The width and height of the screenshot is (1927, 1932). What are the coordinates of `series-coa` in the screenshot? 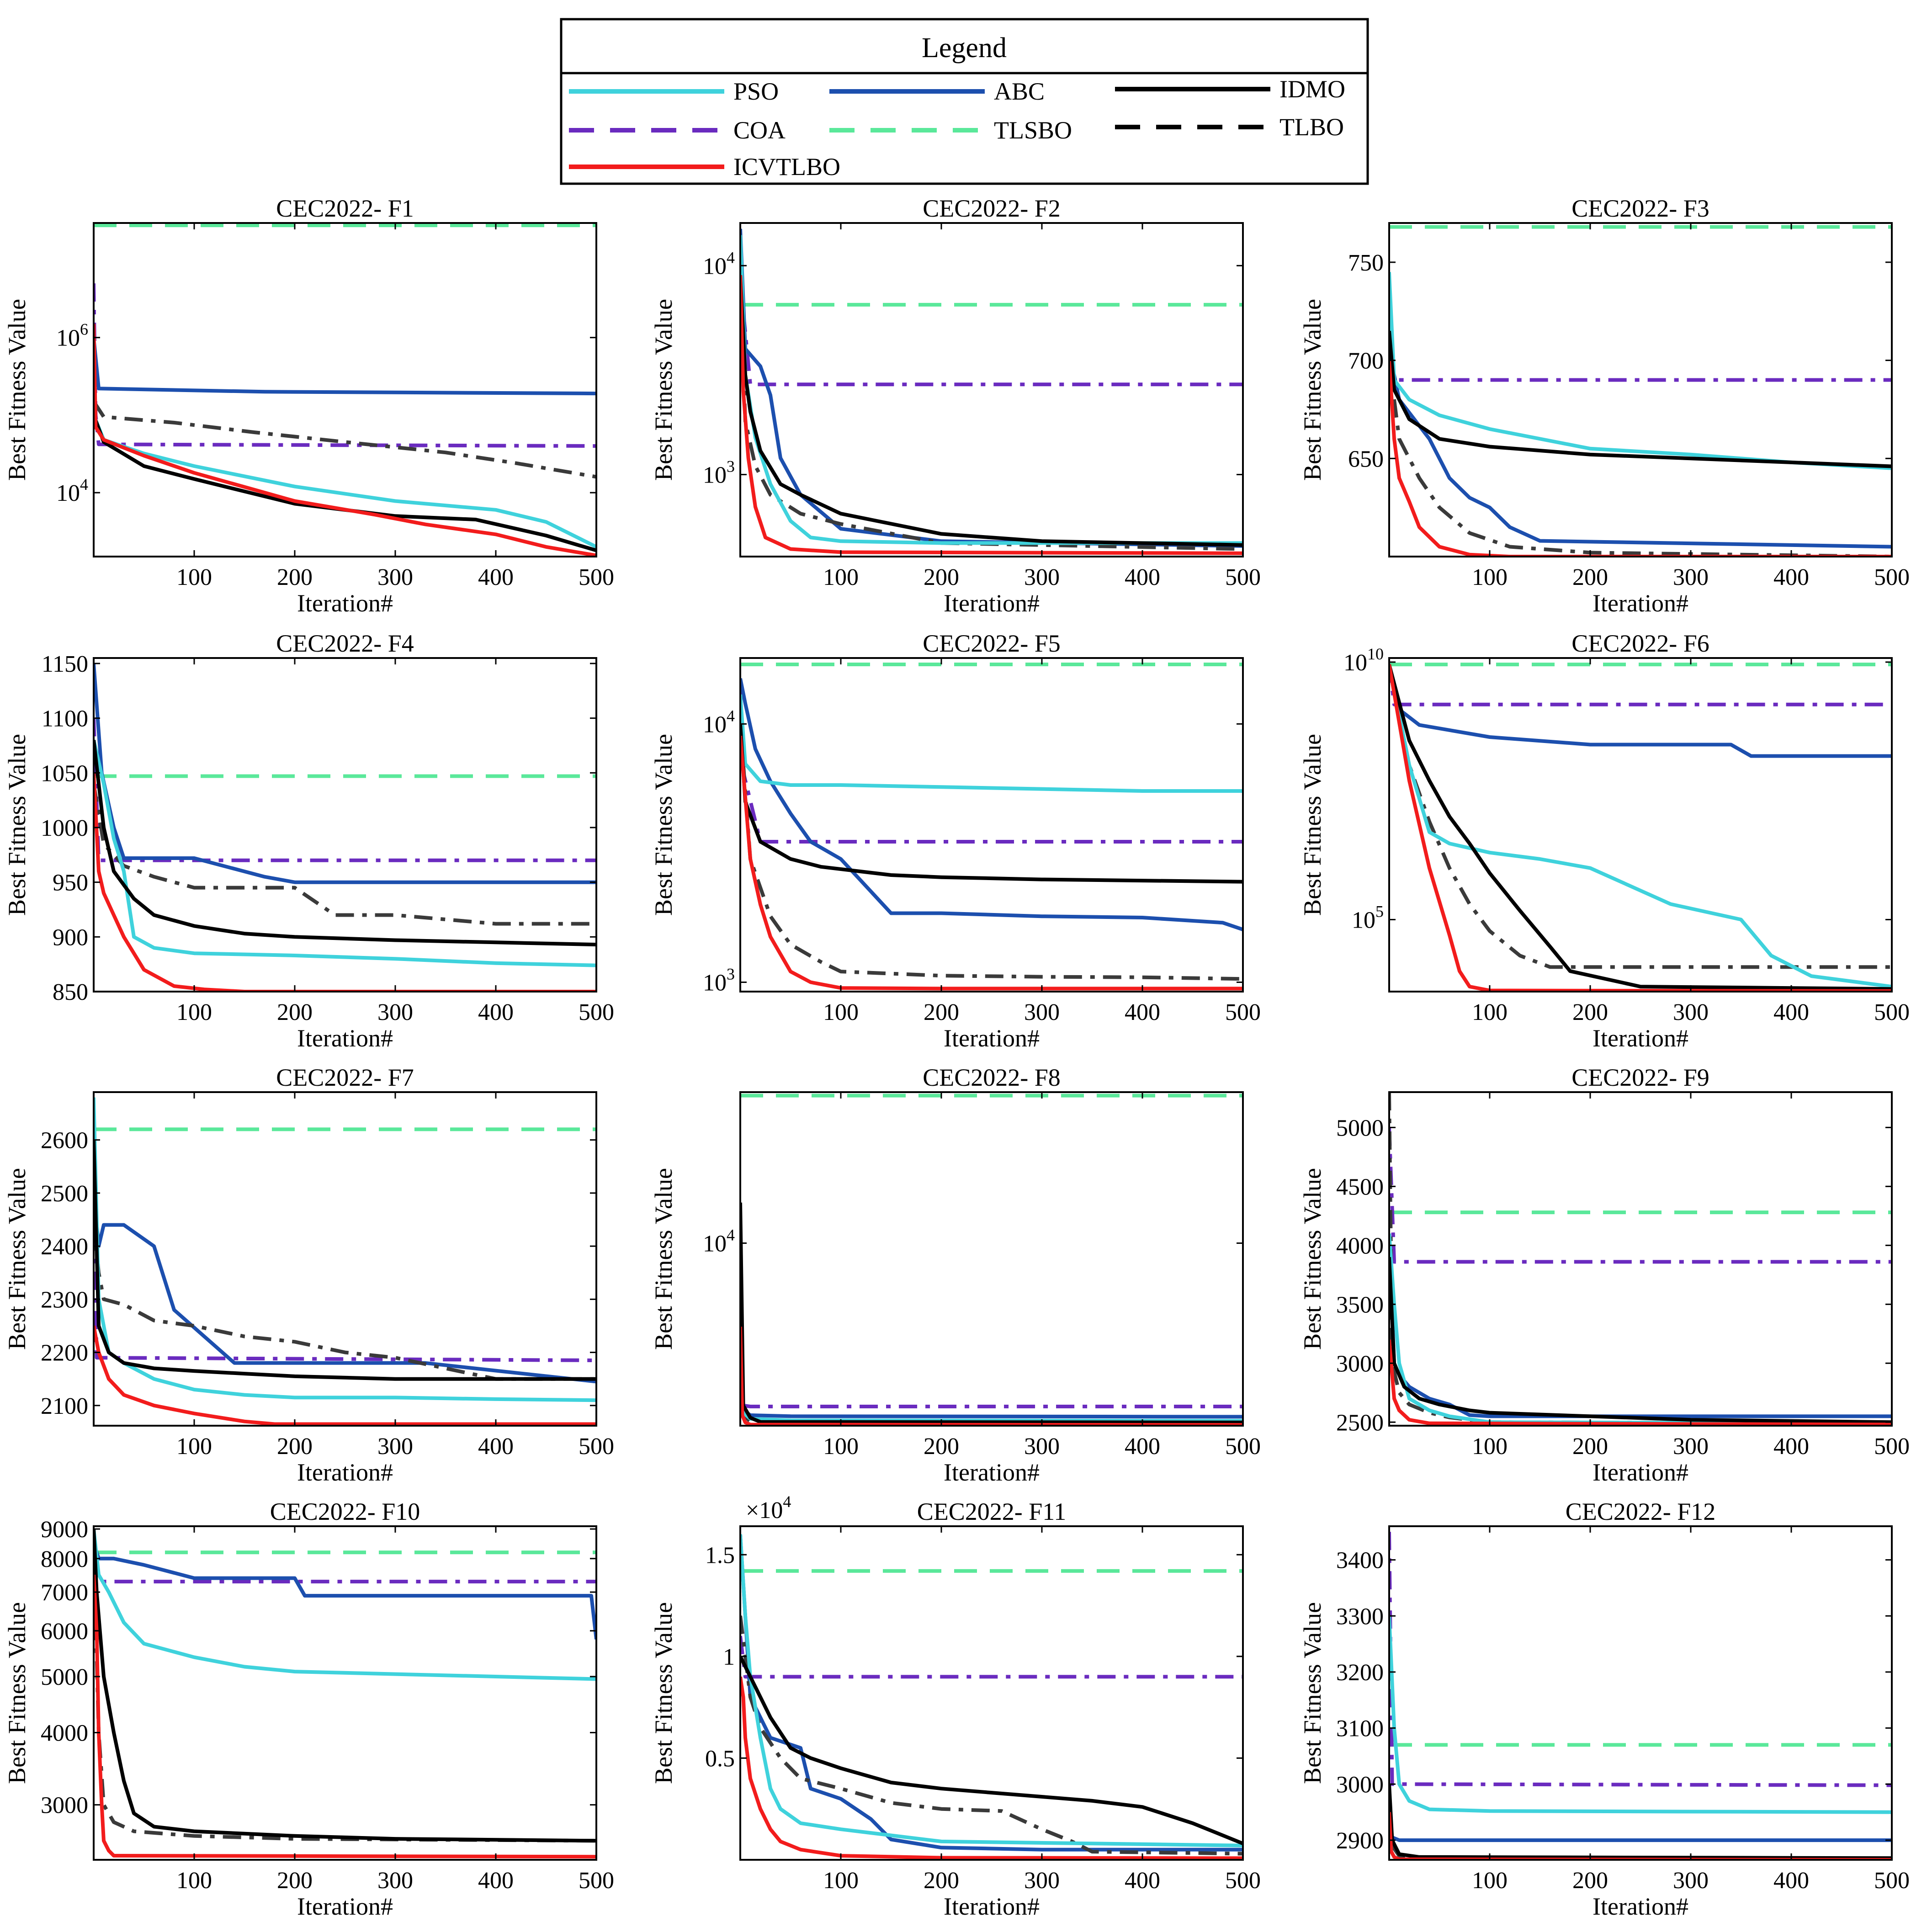 It's located at (992, 1657).